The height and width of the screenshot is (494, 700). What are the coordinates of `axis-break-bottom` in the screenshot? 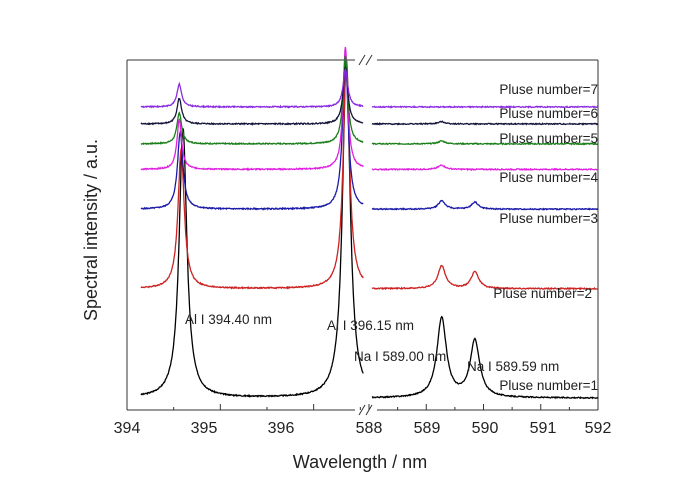 It's located at (366, 410).